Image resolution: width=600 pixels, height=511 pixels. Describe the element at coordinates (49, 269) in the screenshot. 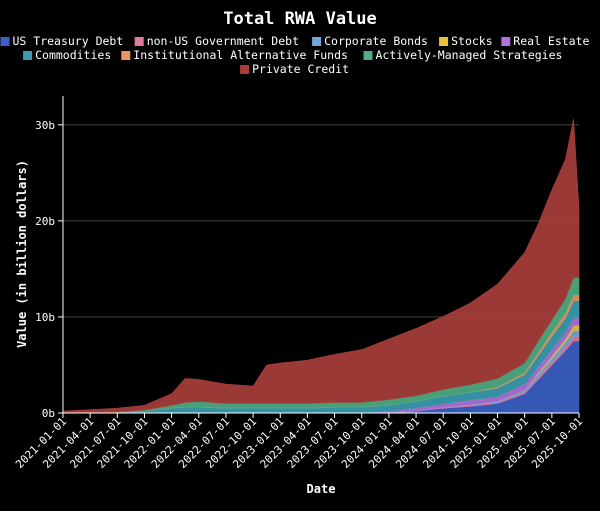

I see `y-ticks: 0b 10b 20b 30b` at that location.